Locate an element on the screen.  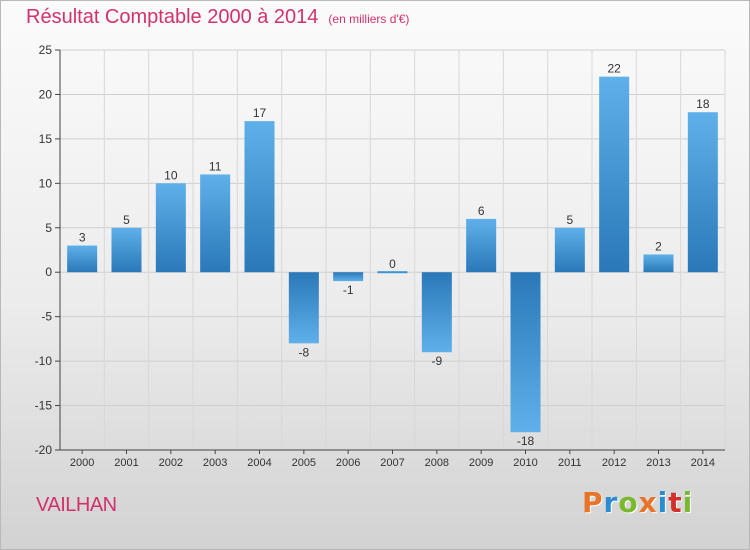
x-tick-label: 2005 is located at coordinates (304, 463).